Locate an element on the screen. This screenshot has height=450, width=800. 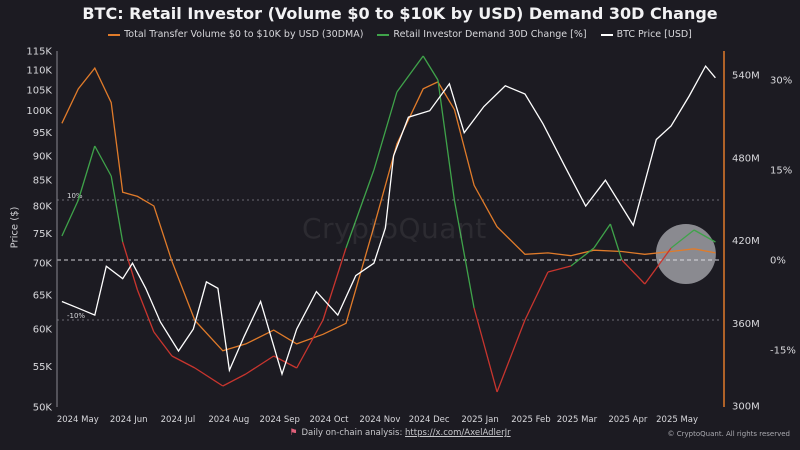
footer-link: https://x.com/AxelAdlerJr is located at coordinates (458, 433).